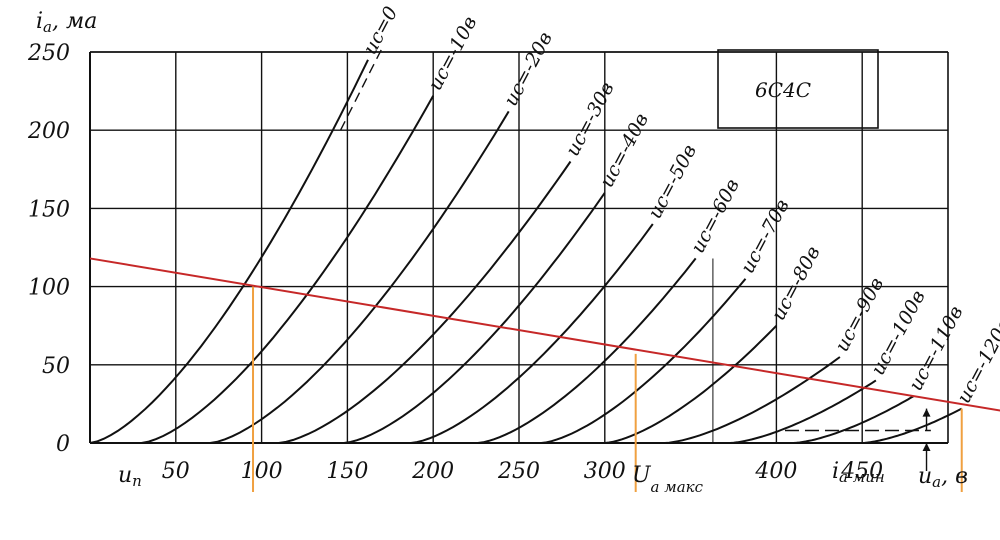 Image resolution: width=1000 pixels, height=540 pixels. I want to click on curve-label: uc=-20в, so click(528, 68).